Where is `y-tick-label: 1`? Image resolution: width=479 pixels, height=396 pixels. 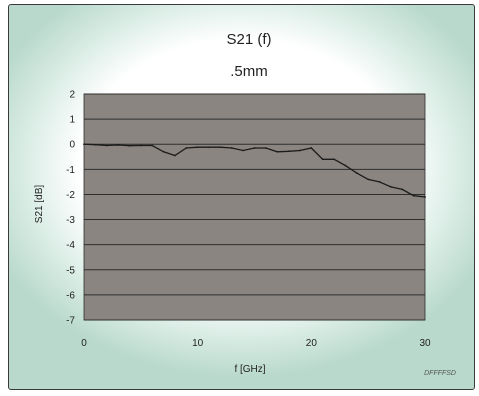
y-tick-label: 1 is located at coordinates (72, 120).